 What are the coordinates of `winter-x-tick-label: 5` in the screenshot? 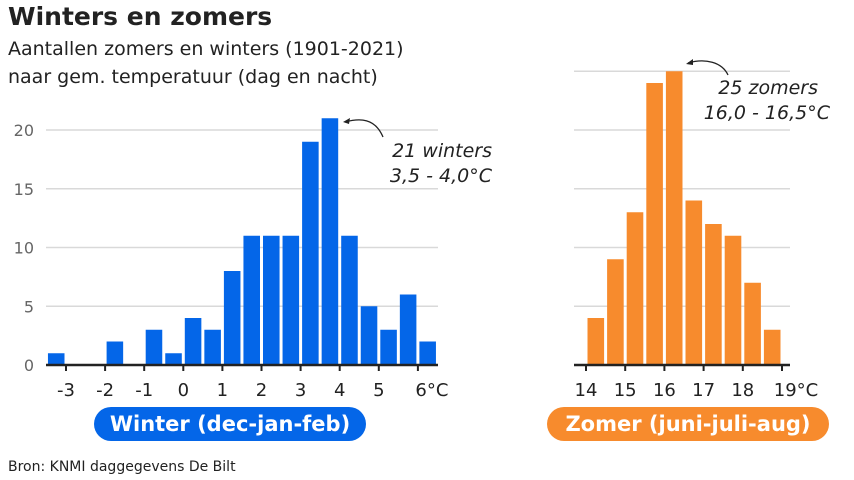 It's located at (378, 390).